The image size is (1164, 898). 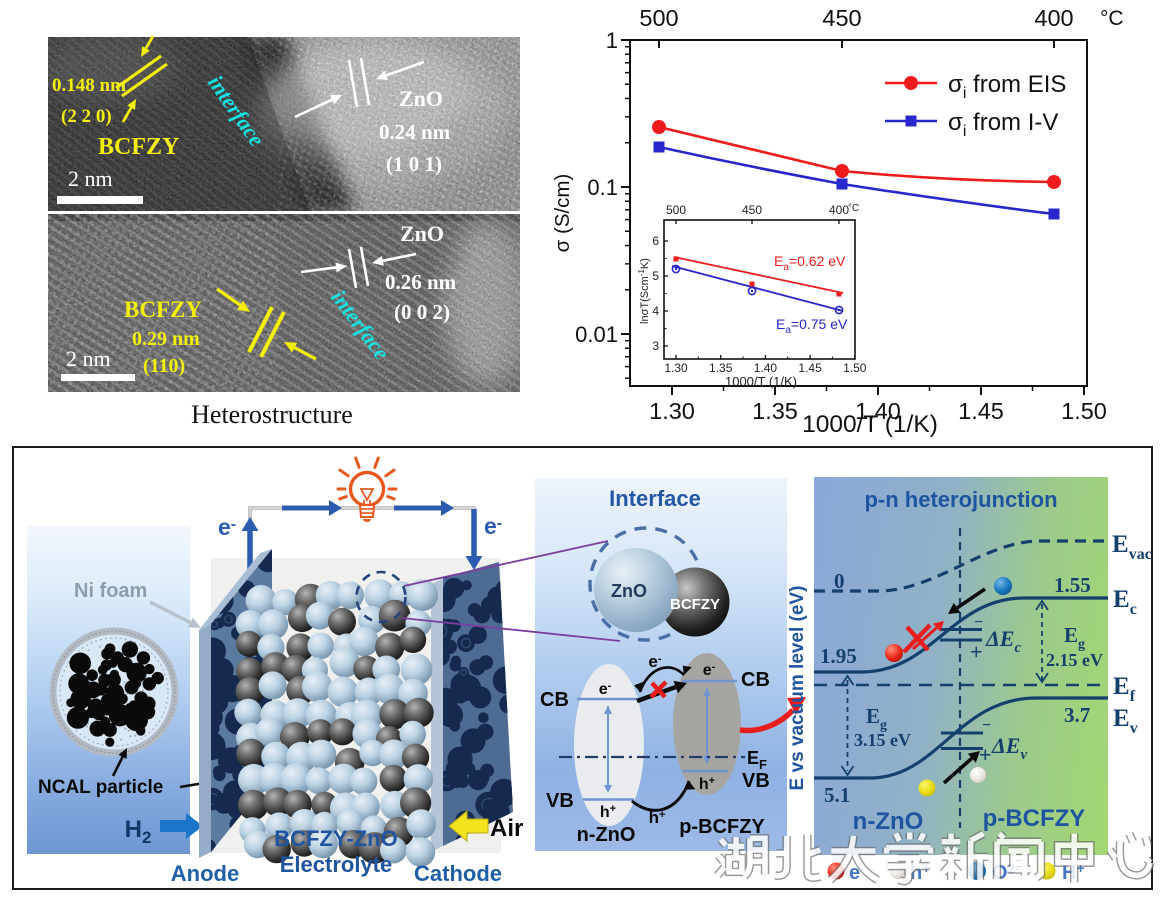 What do you see at coordinates (655, 311) in the screenshot?
I see `svg-text: 4` at bounding box center [655, 311].